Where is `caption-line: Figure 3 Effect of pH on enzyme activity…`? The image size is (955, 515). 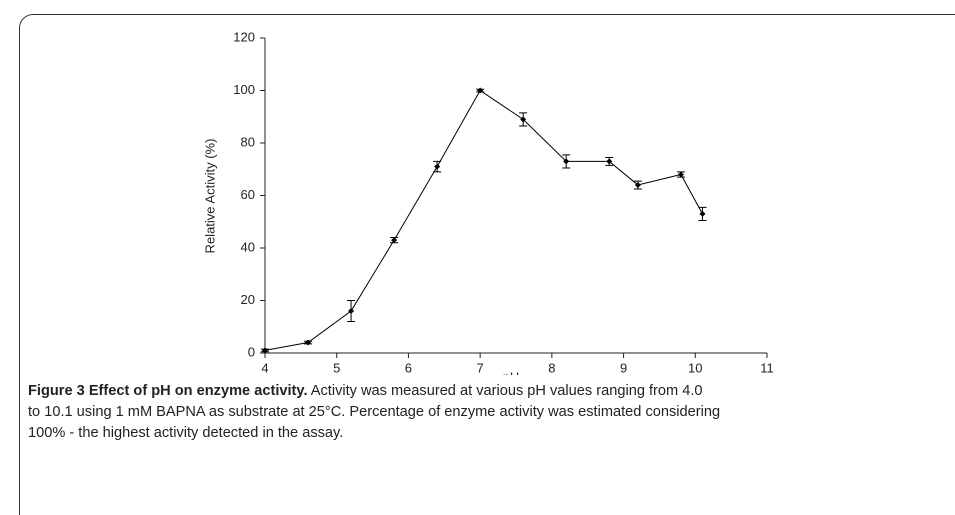 caption-line: Figure 3 Effect of pH on enzyme activity… is located at coordinates (488, 391).